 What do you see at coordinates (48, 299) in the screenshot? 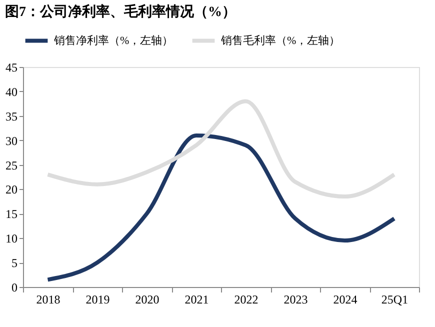
I see `x-tick-label: 2018` at bounding box center [48, 299].